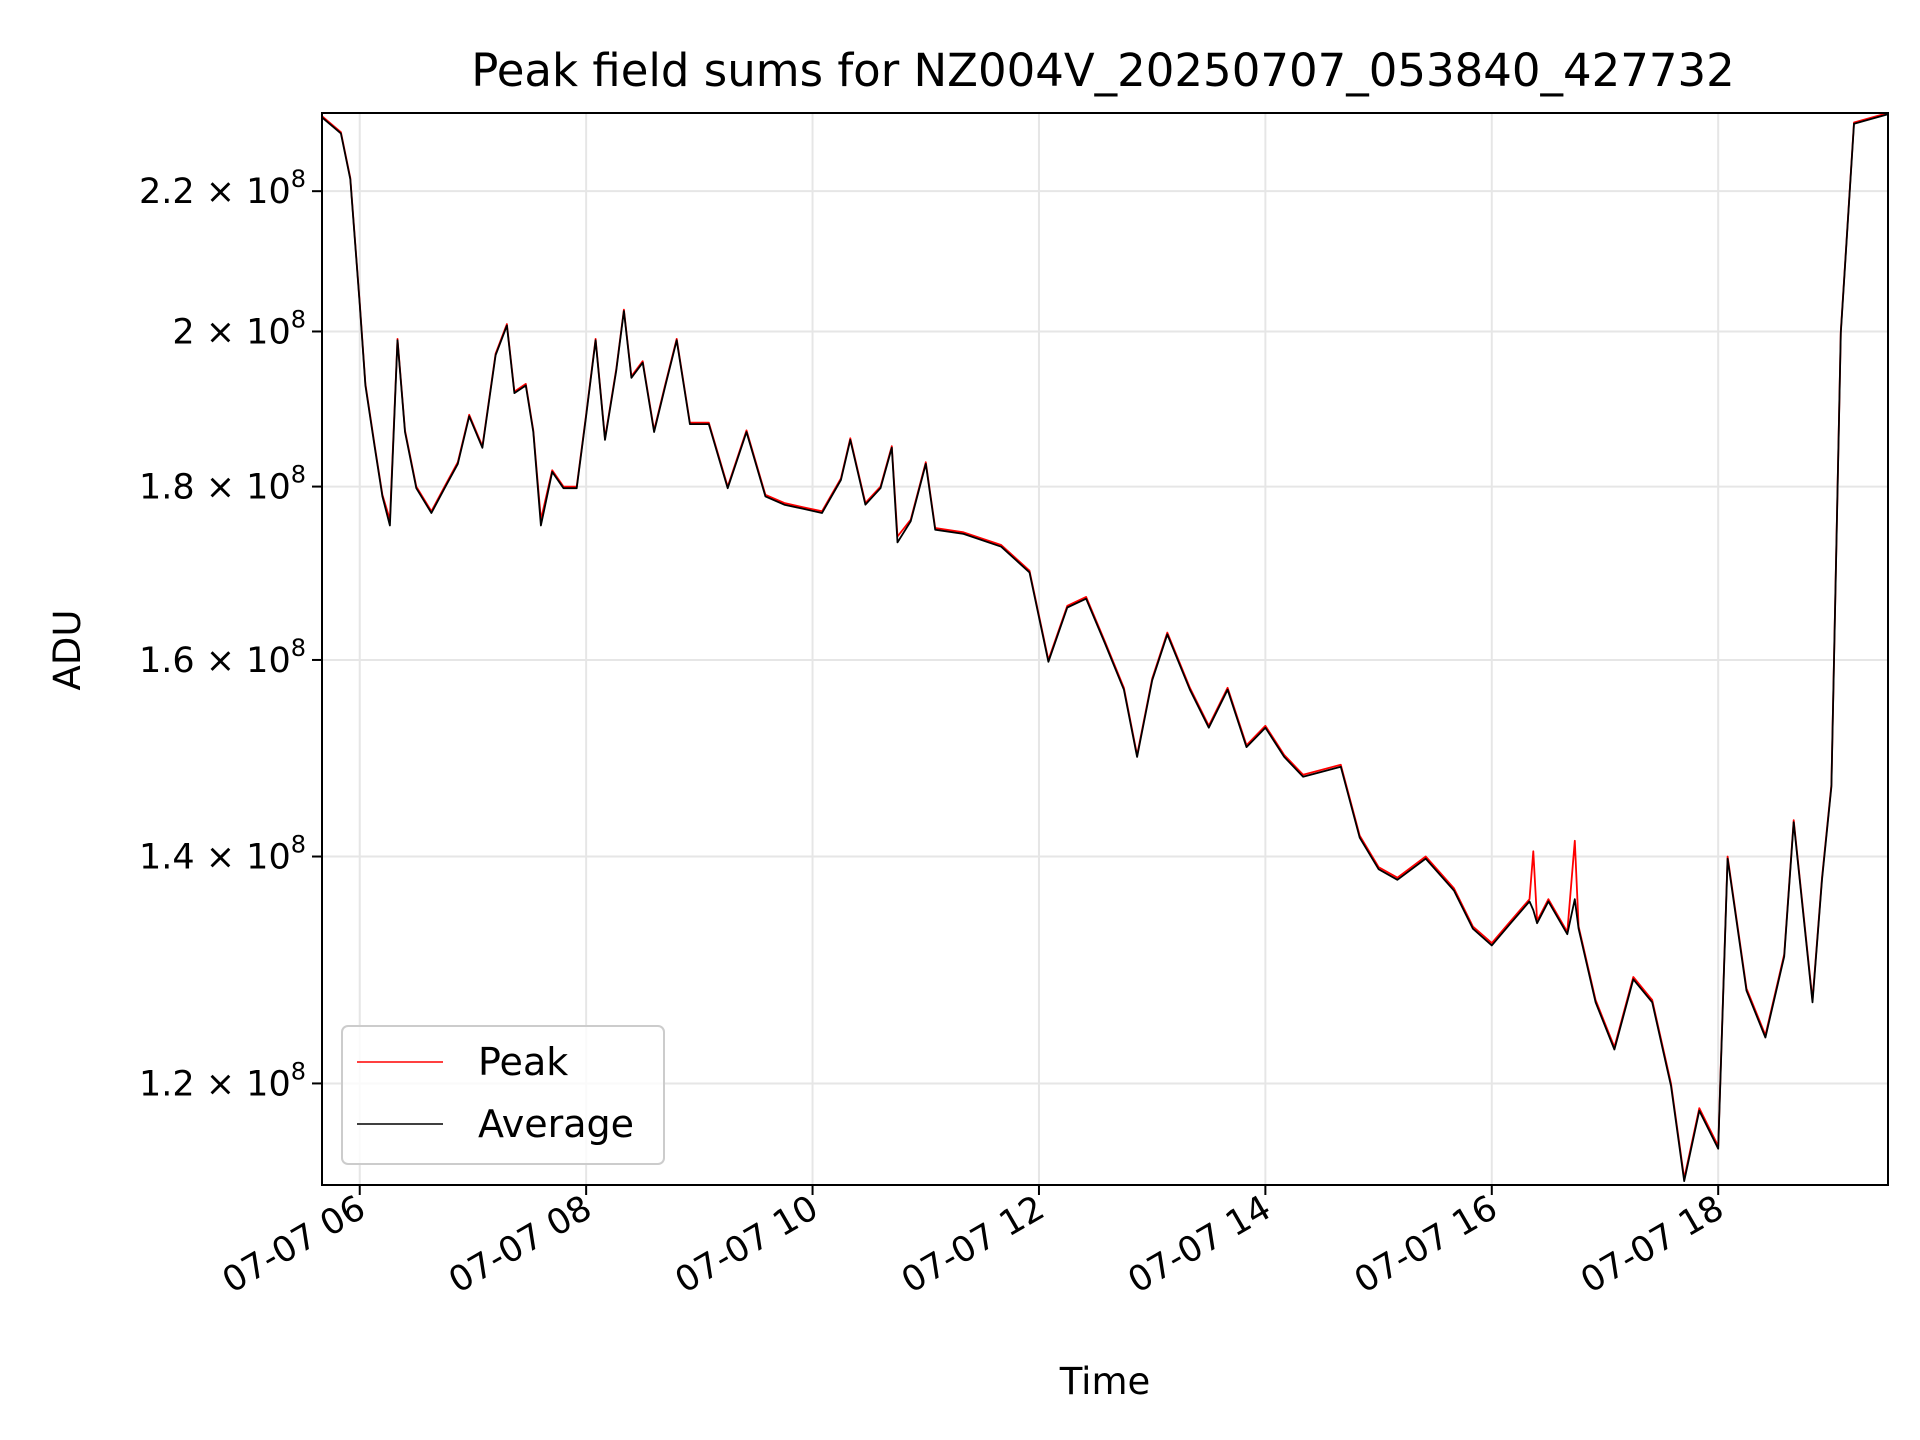 Image resolution: width=1920 pixels, height=1440 pixels. I want to click on y-tick-label: 1.2 × 108, so click(222, 1080).